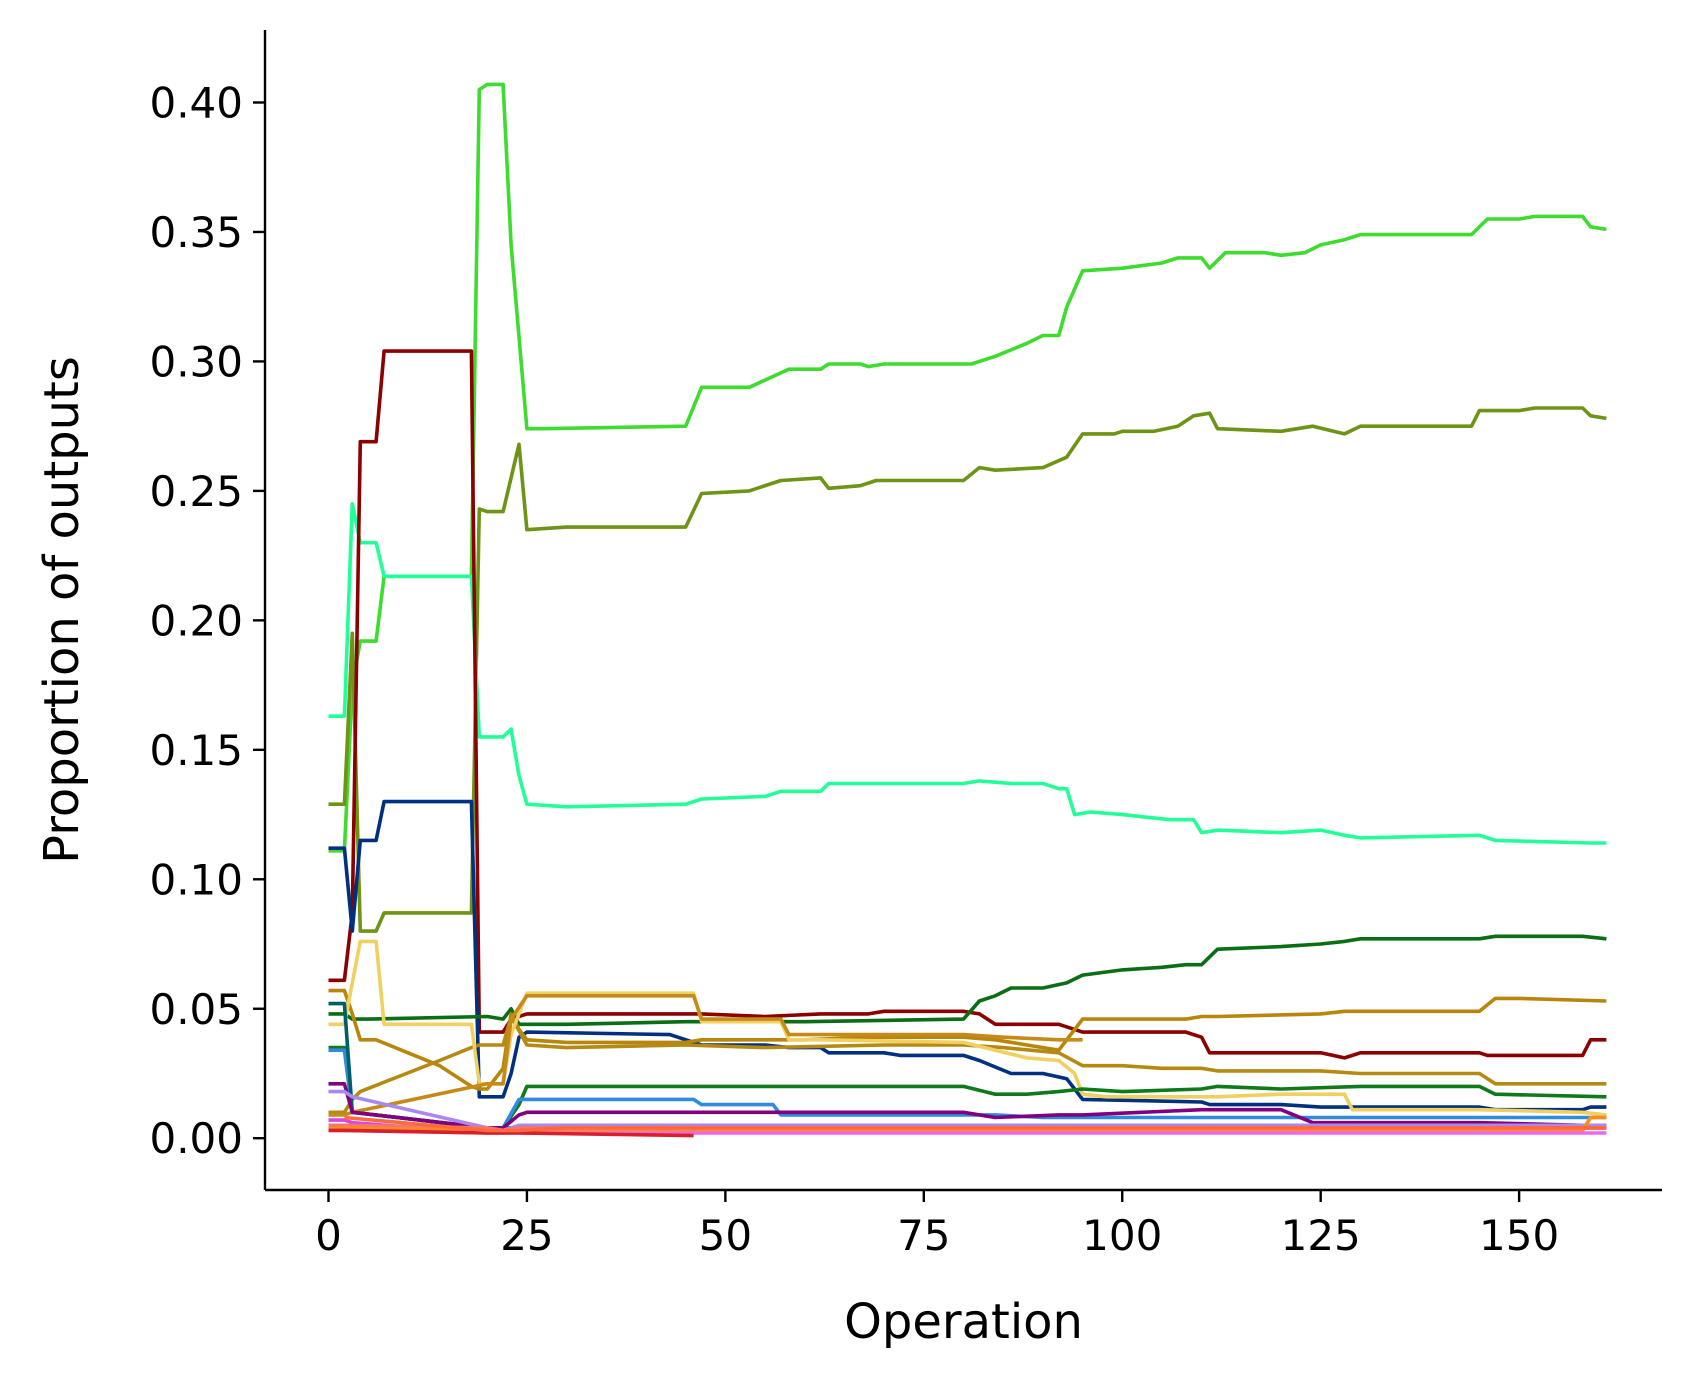 The height and width of the screenshot is (1379, 1687). I want to click on y-tick-label: 0.30, so click(196, 361).